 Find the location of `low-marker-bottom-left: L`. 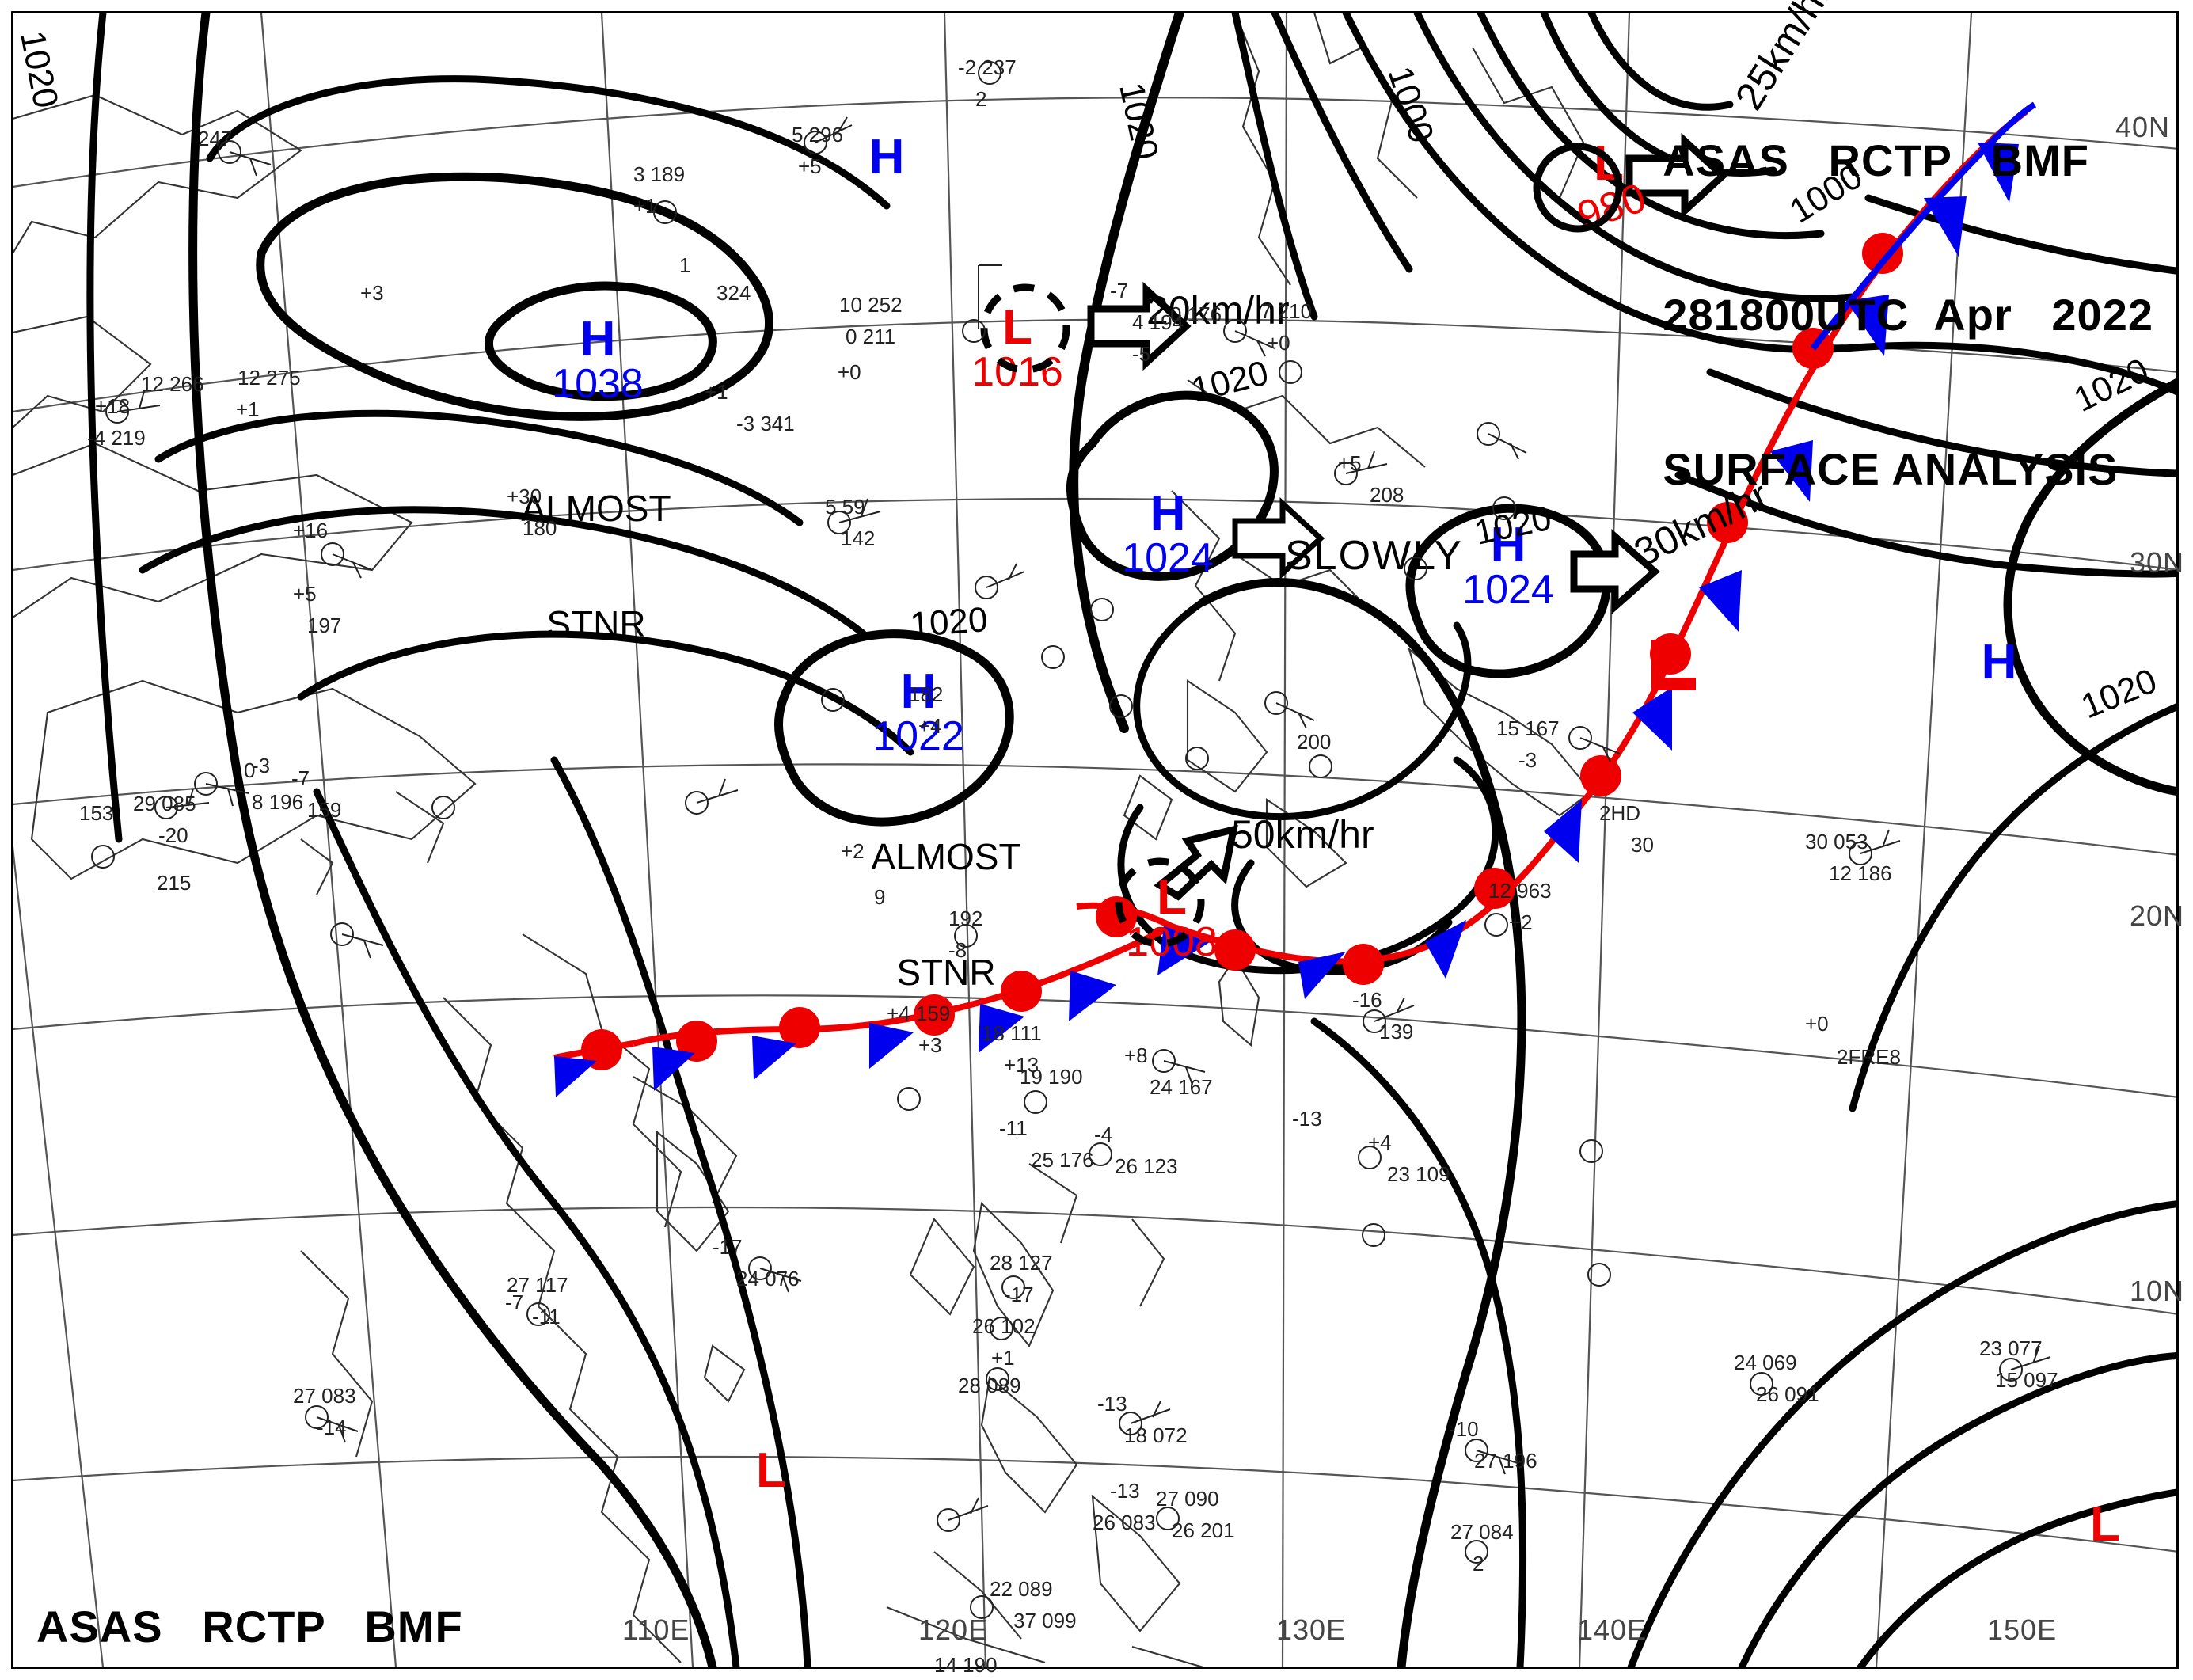

low-marker-bottom-left: L is located at coordinates (771, 1470).